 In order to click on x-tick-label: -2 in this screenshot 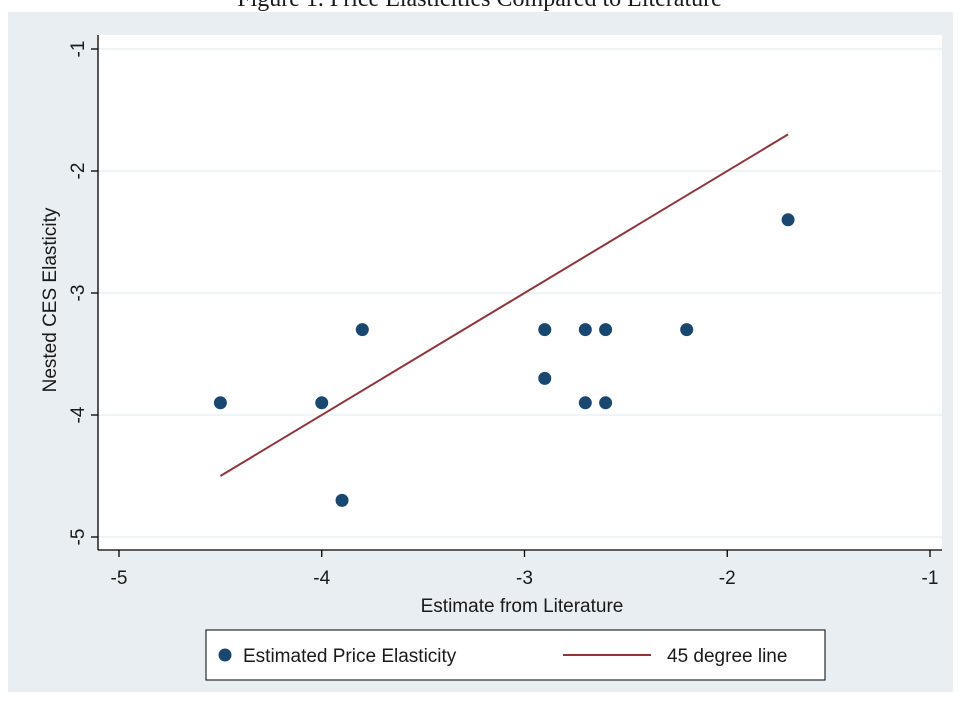, I will do `click(727, 578)`.